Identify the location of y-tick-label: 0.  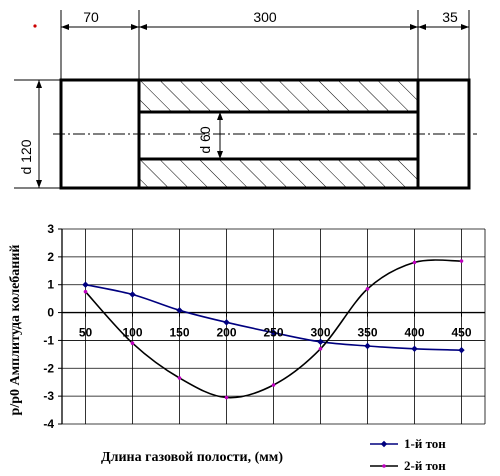
(50, 313).